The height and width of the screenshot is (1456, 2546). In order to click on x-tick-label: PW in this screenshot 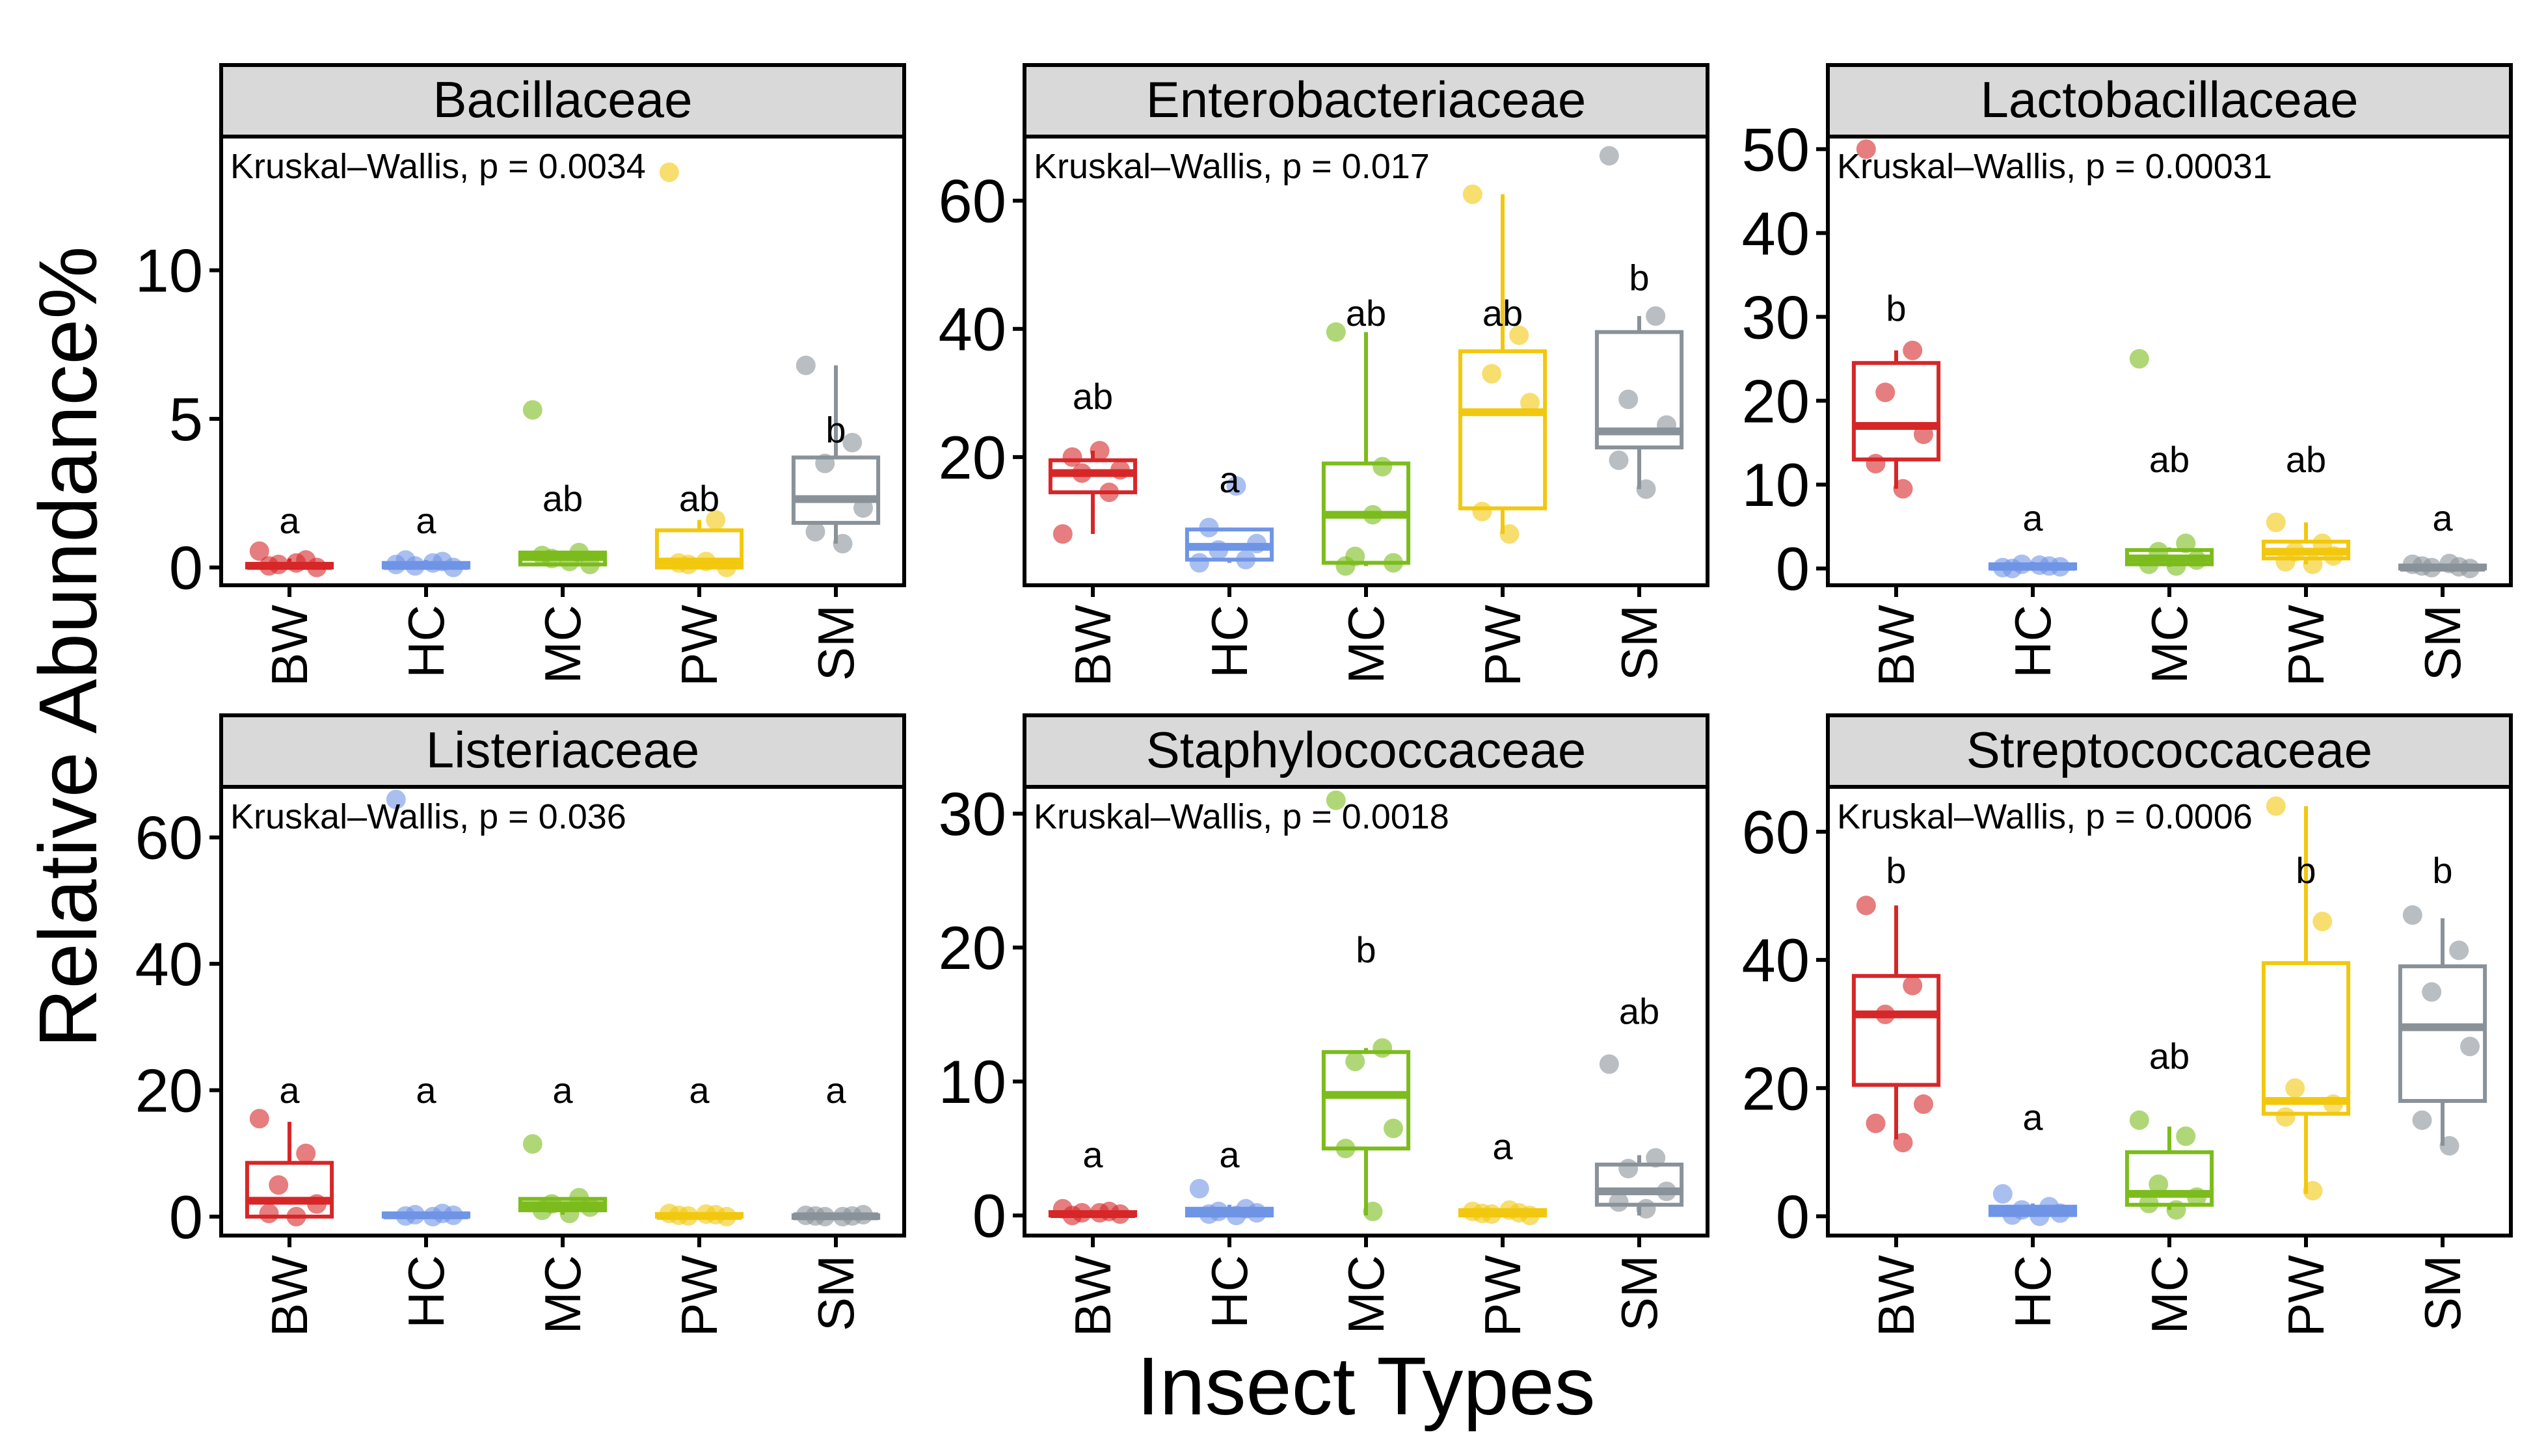, I will do `click(2306, 646)`.